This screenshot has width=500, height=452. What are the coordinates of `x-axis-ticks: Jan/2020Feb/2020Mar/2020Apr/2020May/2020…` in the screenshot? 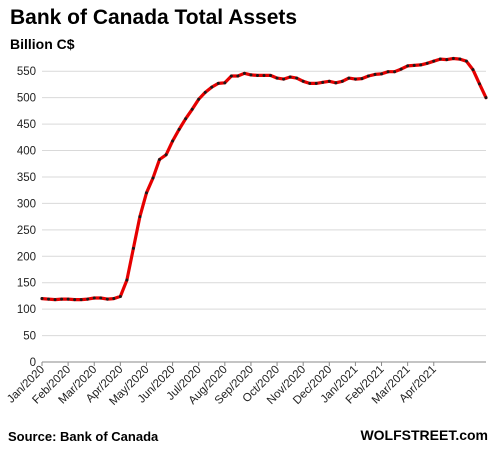 It's located at (222, 385).